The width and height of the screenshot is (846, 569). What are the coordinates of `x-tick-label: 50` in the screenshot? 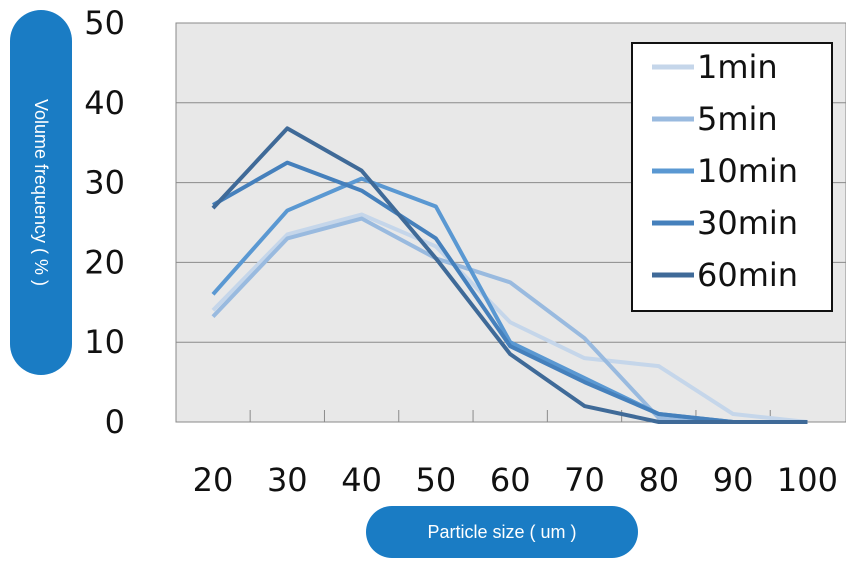 It's located at (436, 480).